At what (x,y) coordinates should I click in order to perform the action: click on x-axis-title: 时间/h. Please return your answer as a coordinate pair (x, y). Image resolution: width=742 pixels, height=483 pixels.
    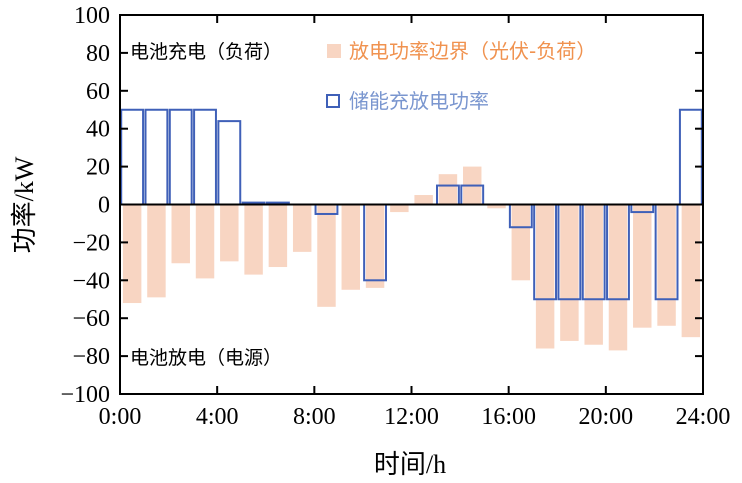
    Looking at the image, I should click on (410, 464).